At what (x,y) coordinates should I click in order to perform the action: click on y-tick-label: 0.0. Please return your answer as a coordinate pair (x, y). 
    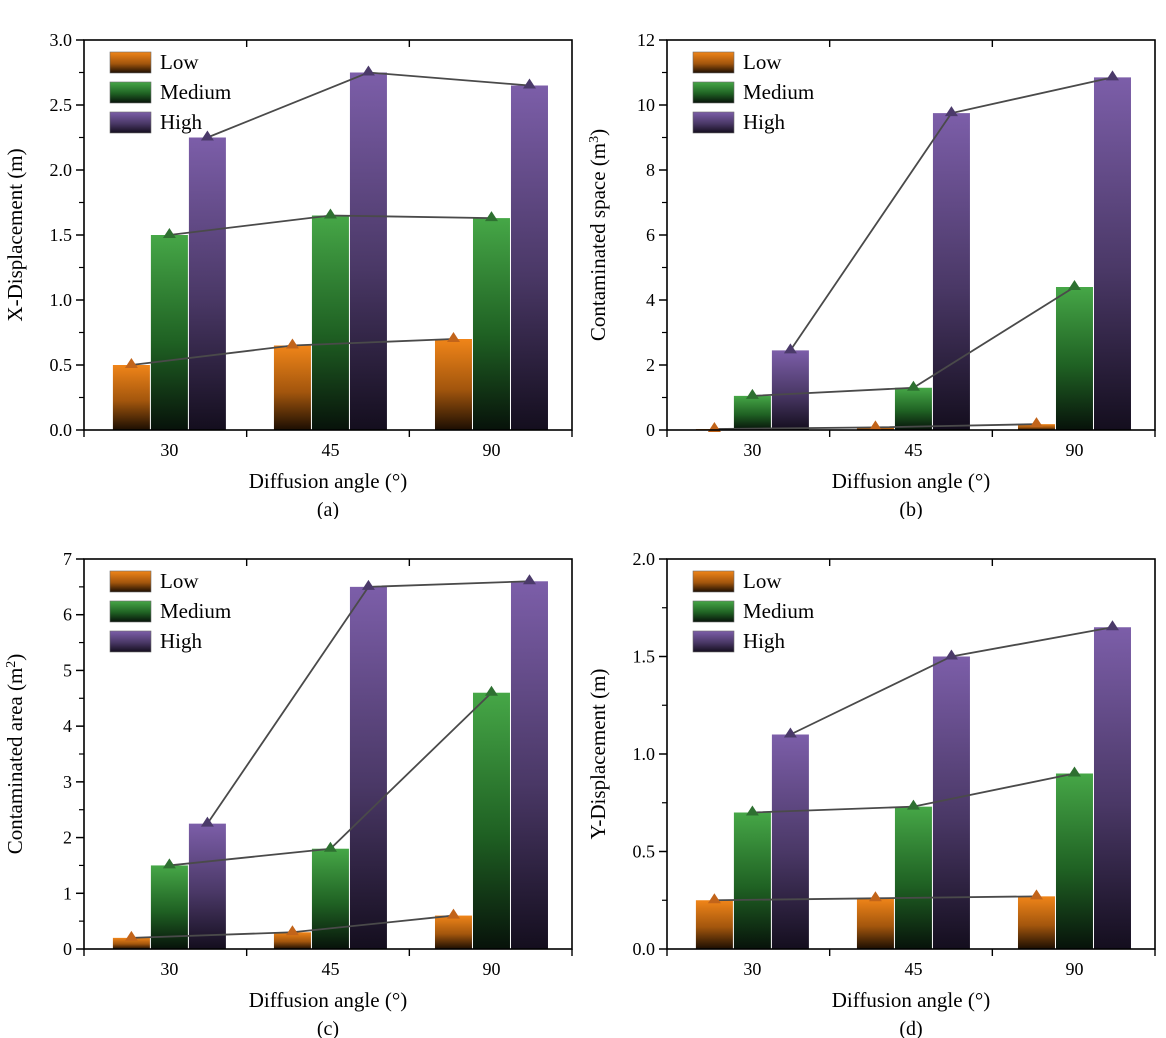
    Looking at the image, I should click on (61, 430).